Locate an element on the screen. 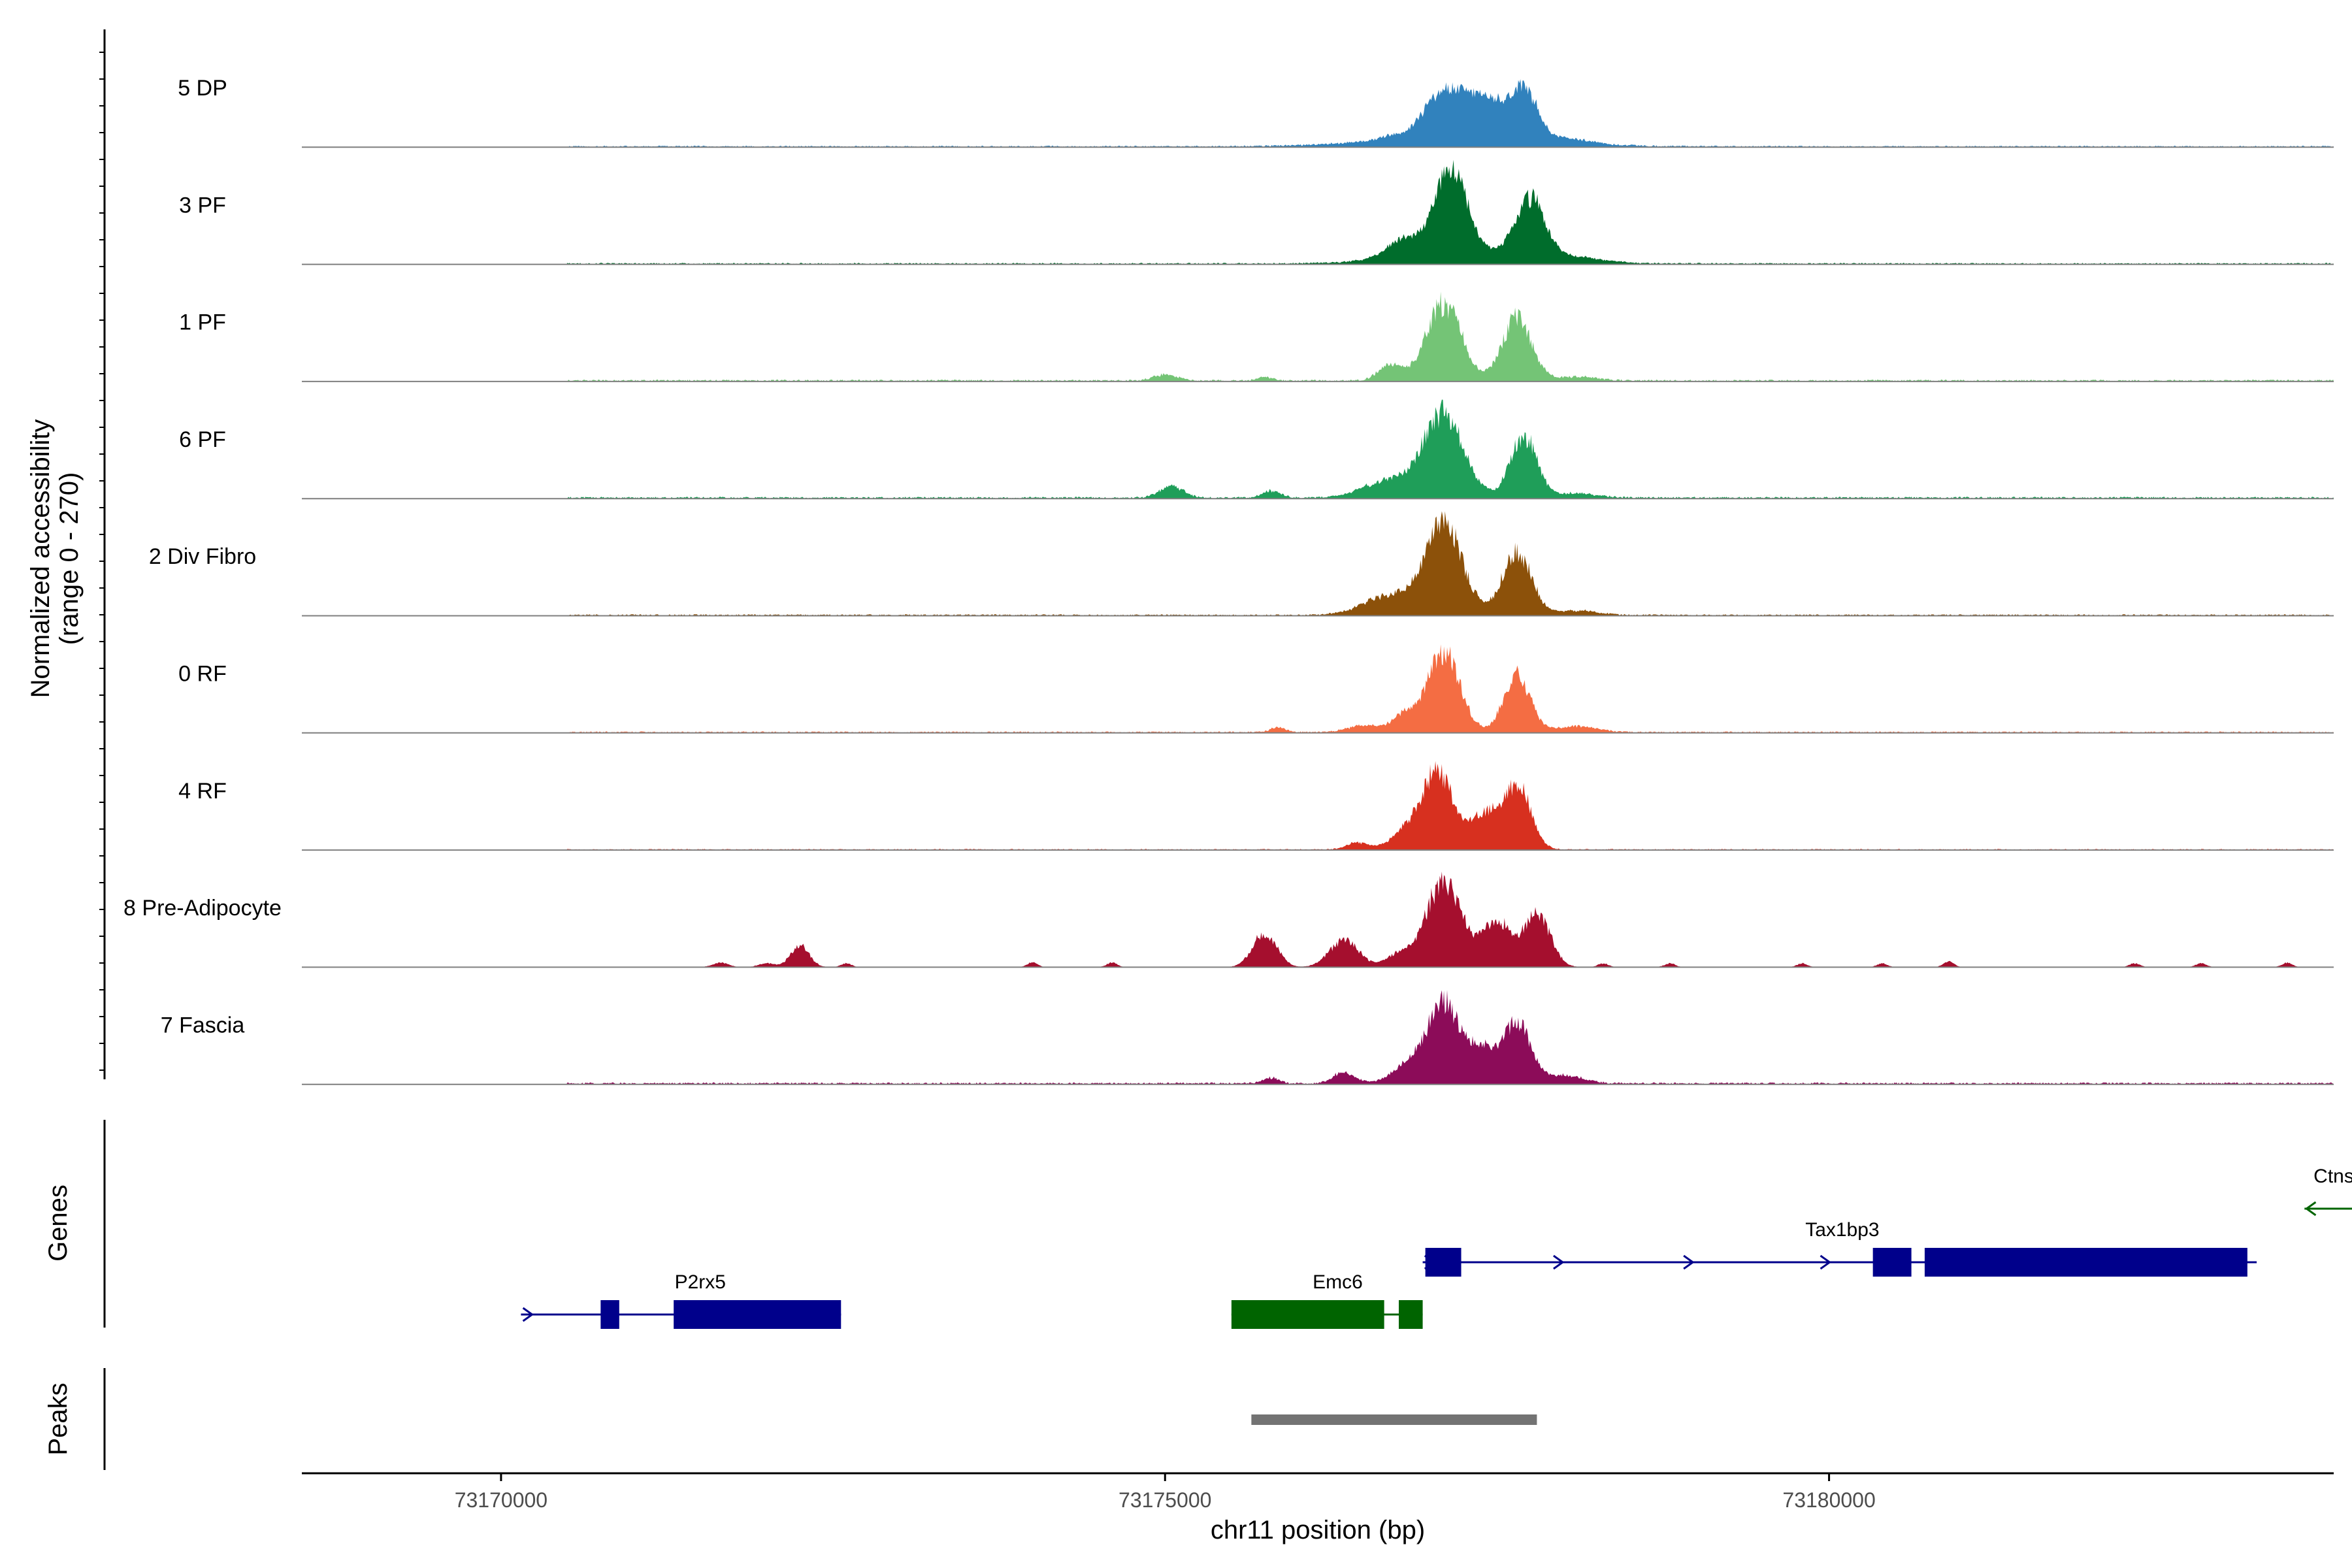 The width and height of the screenshot is (2352, 1568). coverage-area-1-pf is located at coordinates (1318, 336).